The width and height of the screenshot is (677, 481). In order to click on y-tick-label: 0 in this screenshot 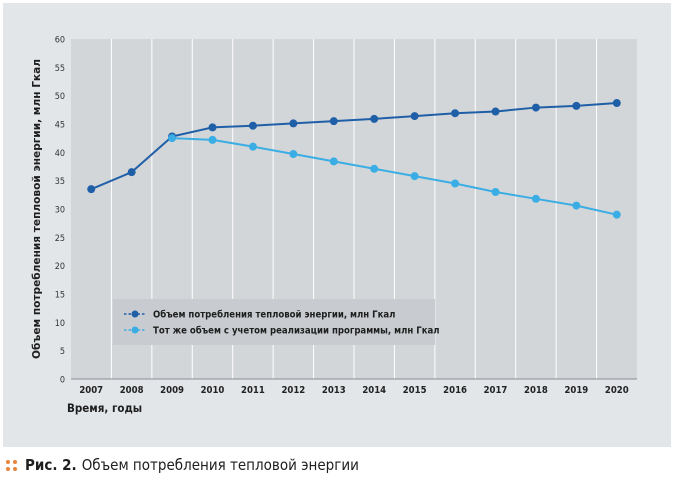, I will do `click(62, 381)`.